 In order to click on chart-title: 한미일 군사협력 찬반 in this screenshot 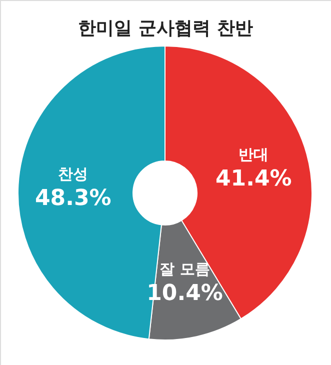, I will do `click(165, 28)`.